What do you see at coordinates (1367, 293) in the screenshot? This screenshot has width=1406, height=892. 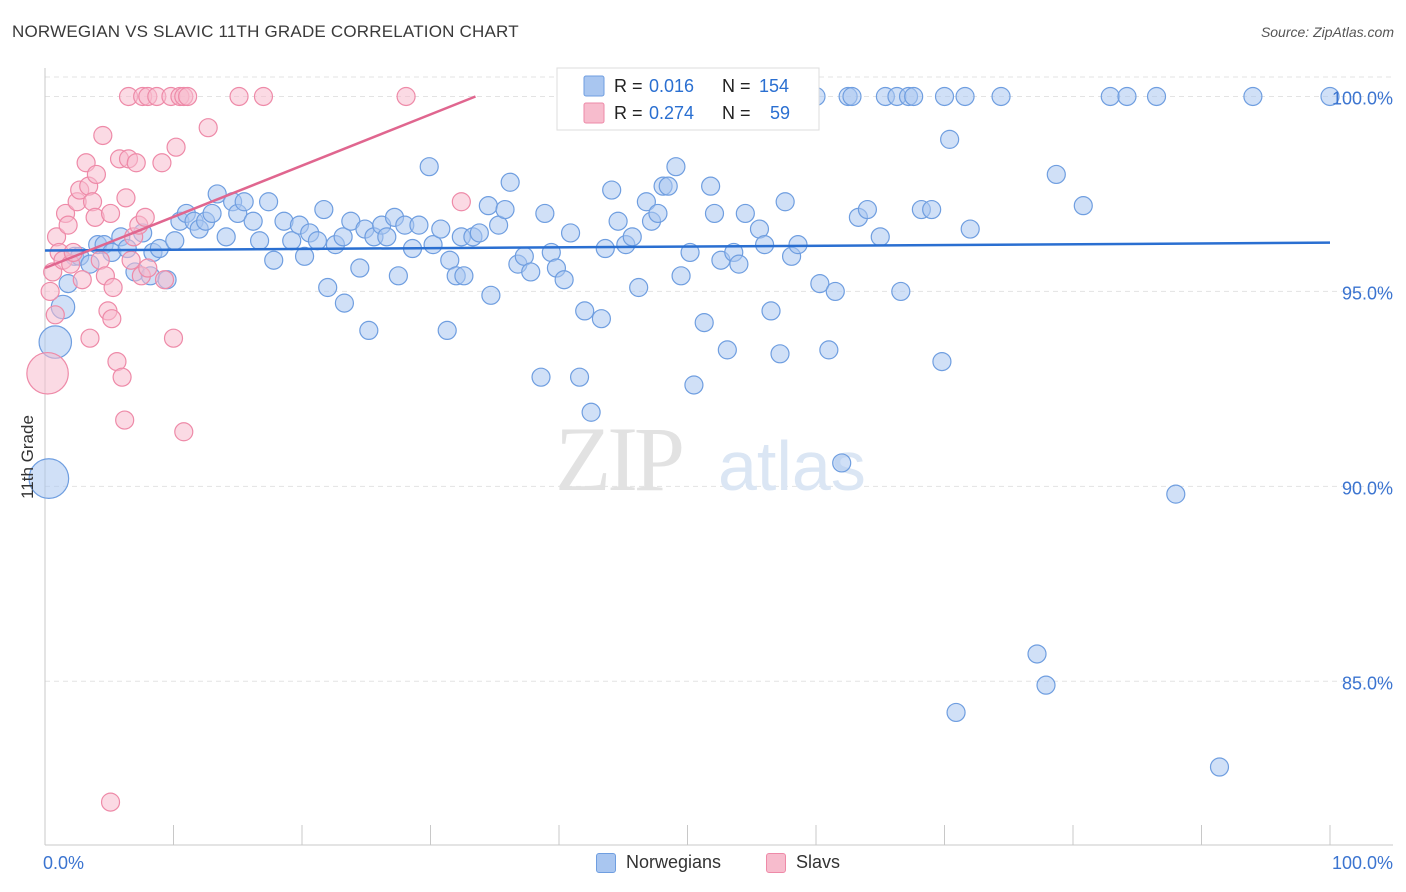 I see `y-tick-label: 95.0%` at bounding box center [1367, 293].